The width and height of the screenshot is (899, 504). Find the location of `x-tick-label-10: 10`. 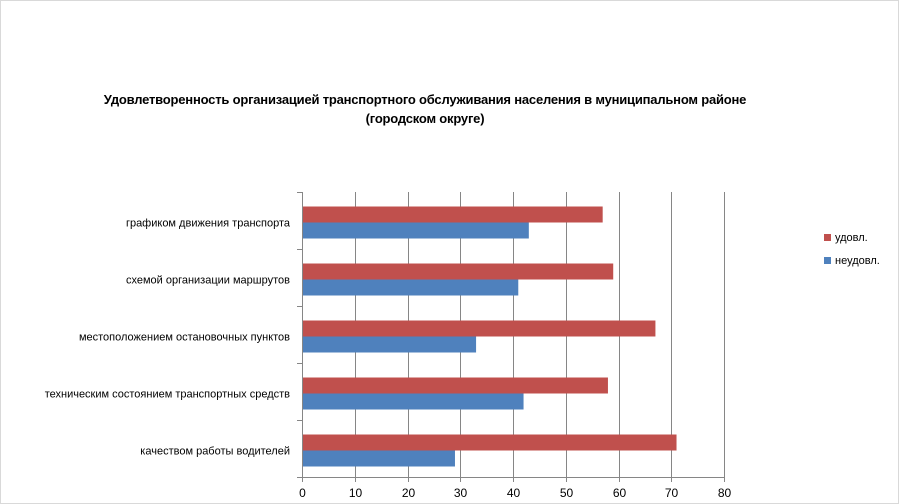

x-tick-label-10: 10 is located at coordinates (356, 493).